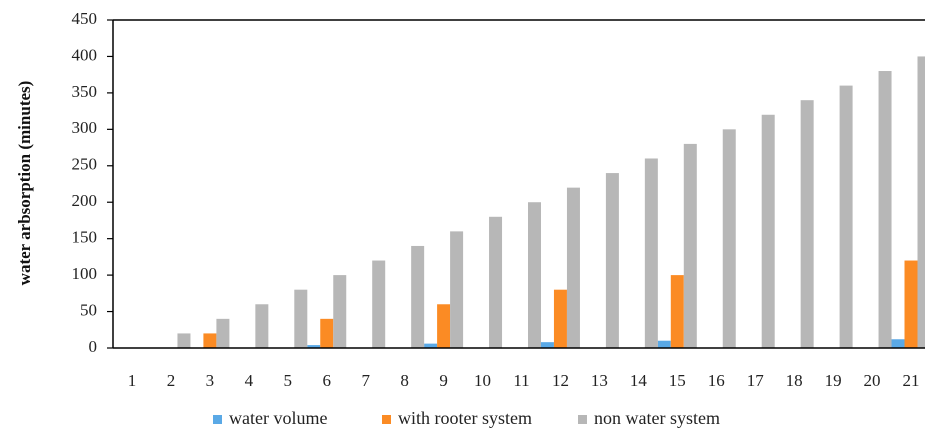  Describe the element at coordinates (249, 380) in the screenshot. I see `x-tick-label: 4` at that location.